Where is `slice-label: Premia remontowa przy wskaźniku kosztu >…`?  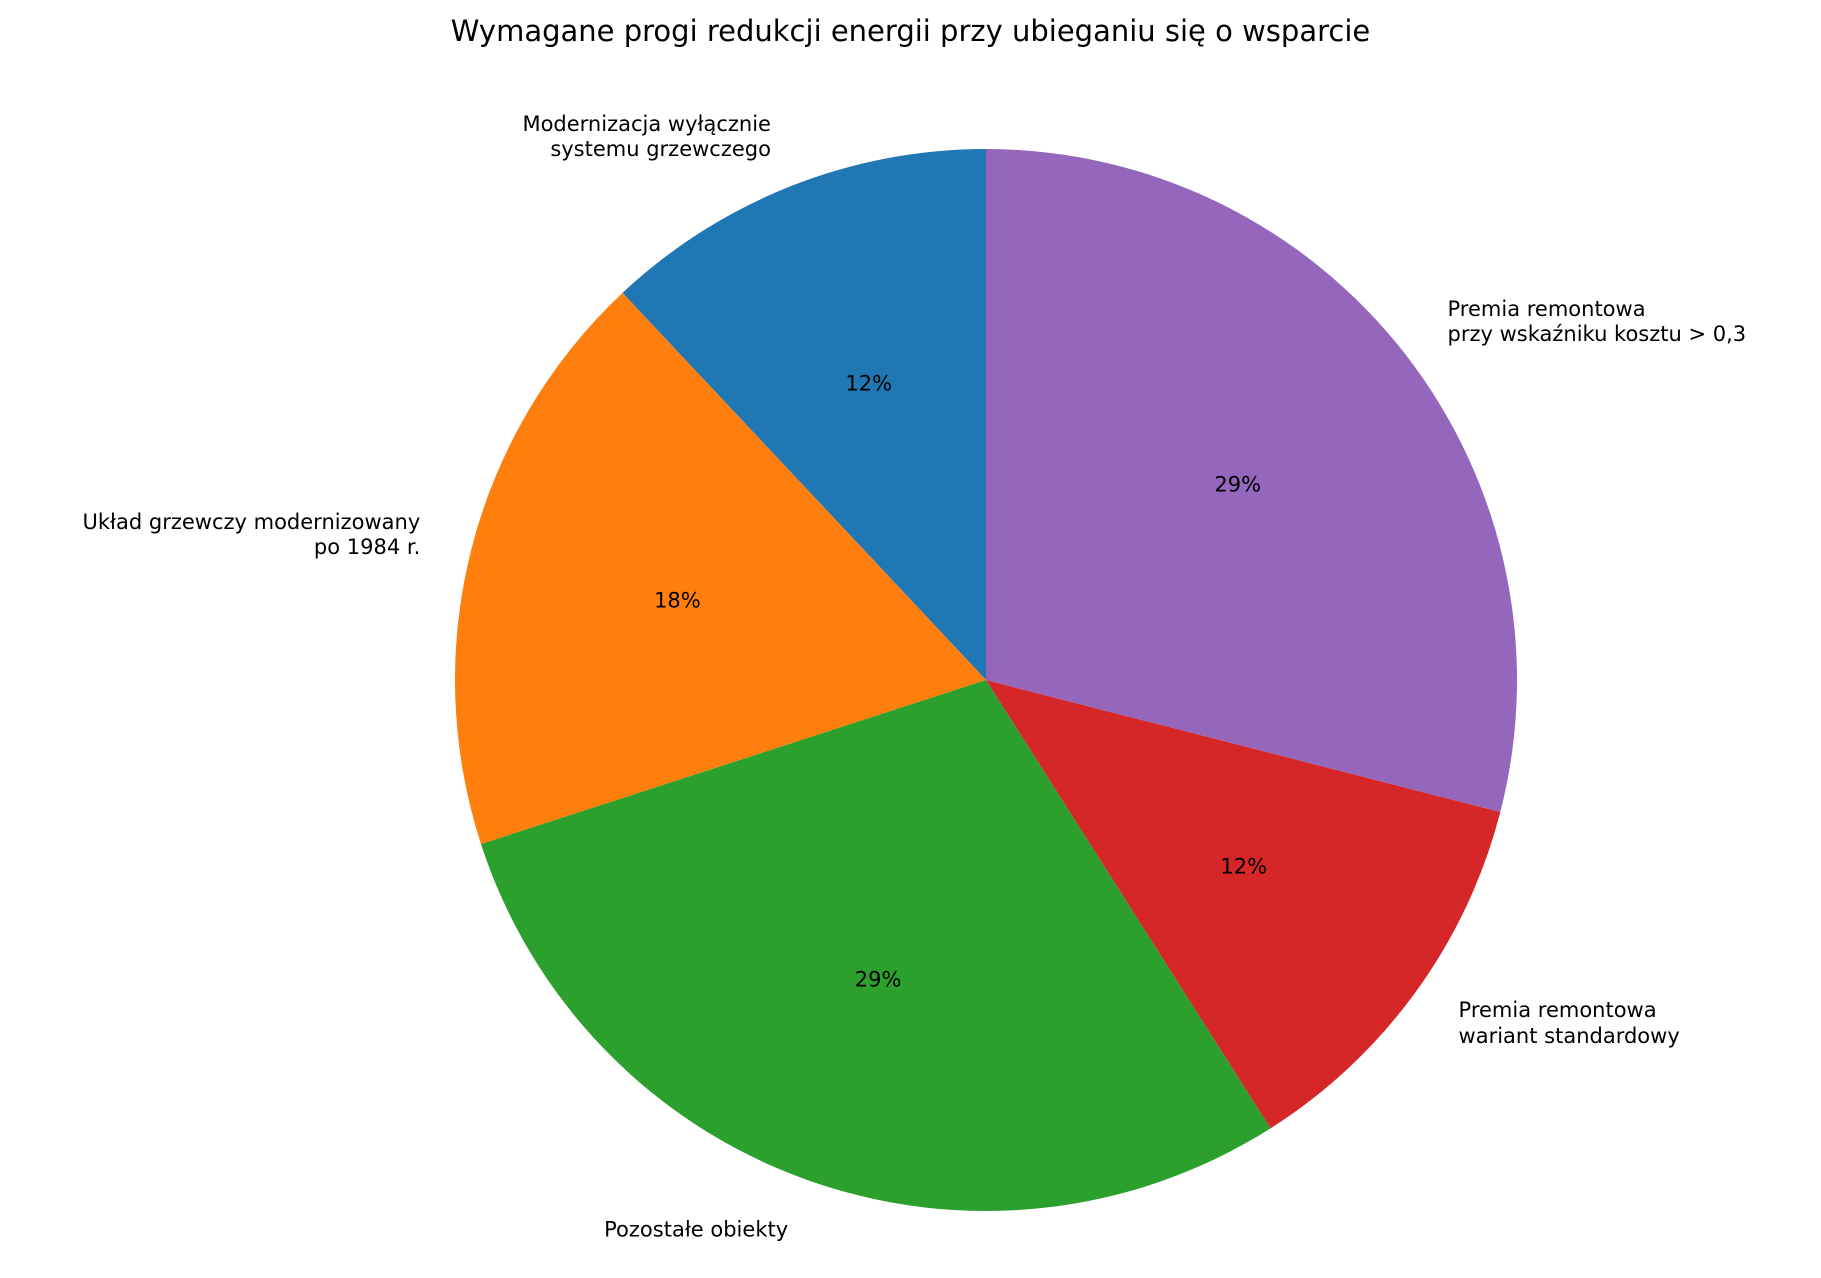
slice-label: Premia remontowa przy wskaźniku kosztu >… is located at coordinates (1597, 321).